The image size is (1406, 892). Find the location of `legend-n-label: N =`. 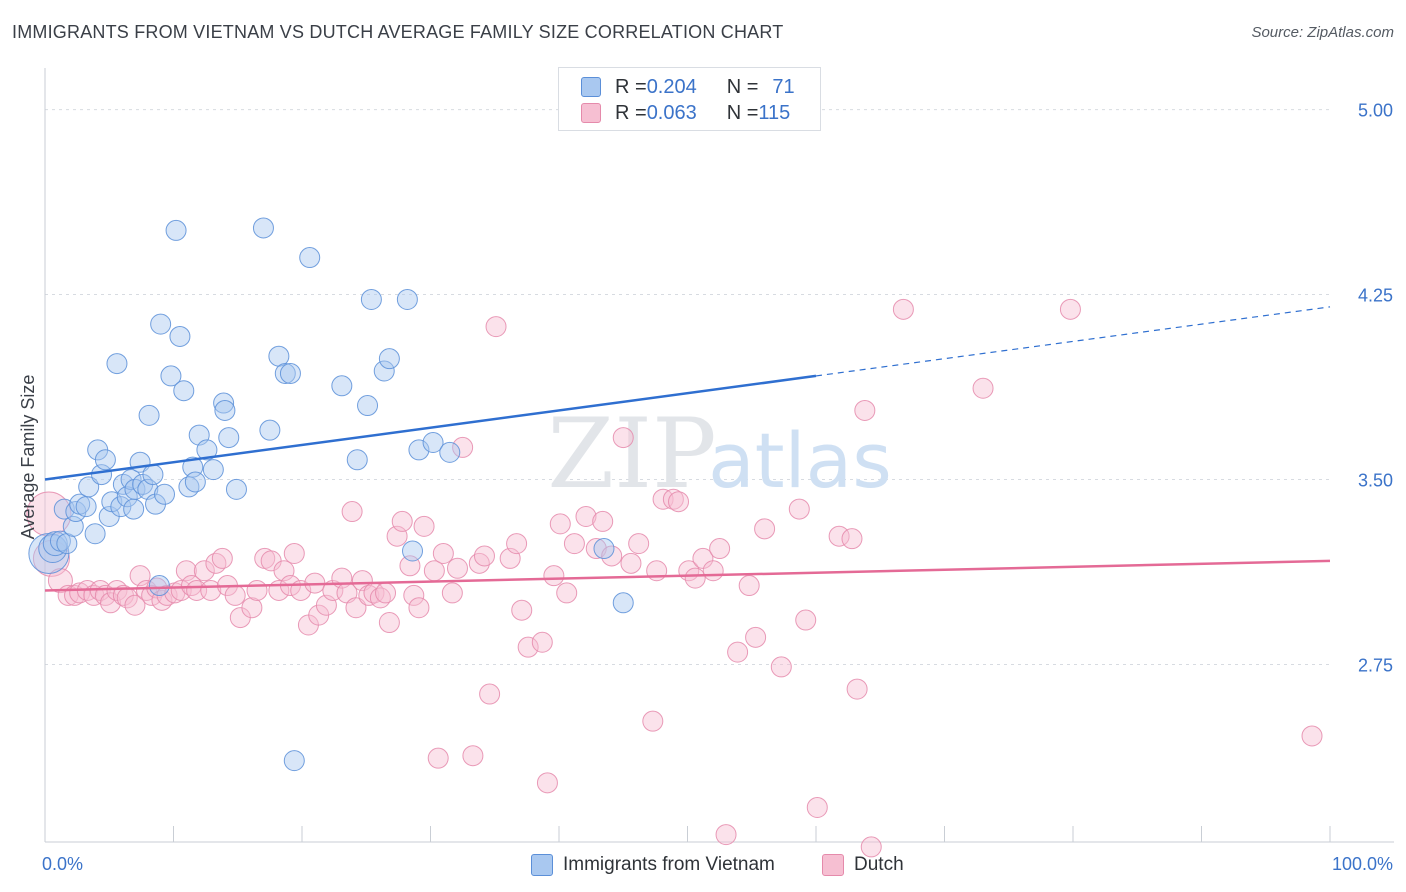

legend-n-label: N = is located at coordinates (742, 112).